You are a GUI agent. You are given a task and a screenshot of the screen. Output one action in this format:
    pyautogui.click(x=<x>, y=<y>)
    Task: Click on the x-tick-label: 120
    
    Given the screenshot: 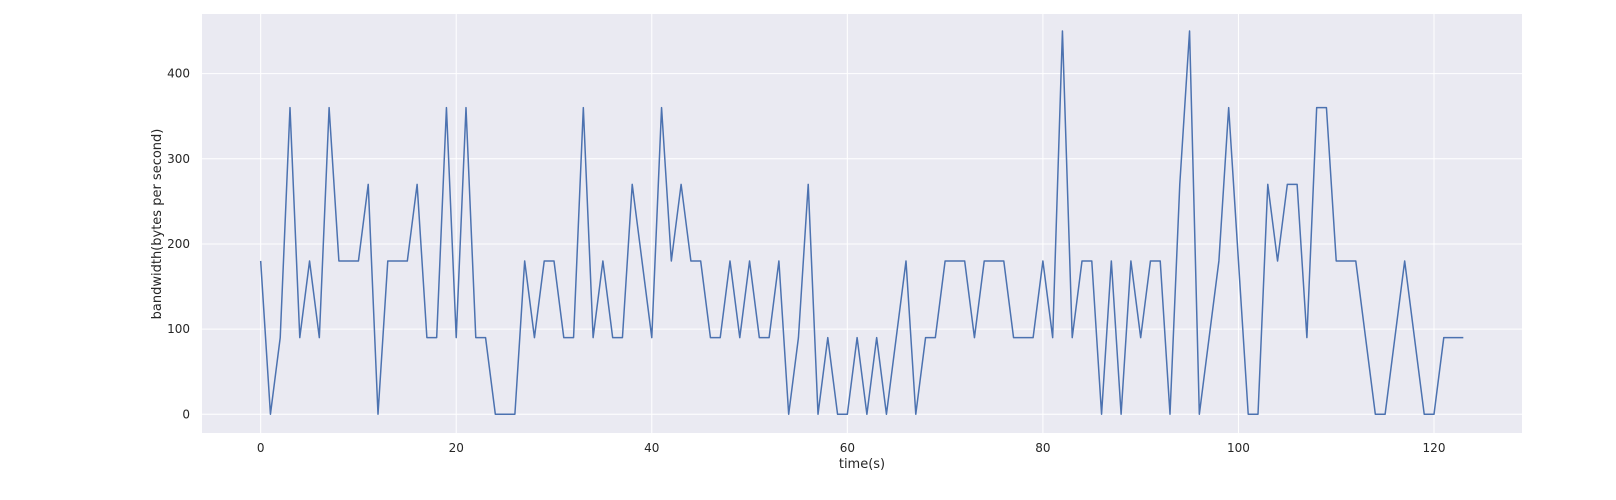 What is the action you would take?
    pyautogui.click(x=1434, y=448)
    